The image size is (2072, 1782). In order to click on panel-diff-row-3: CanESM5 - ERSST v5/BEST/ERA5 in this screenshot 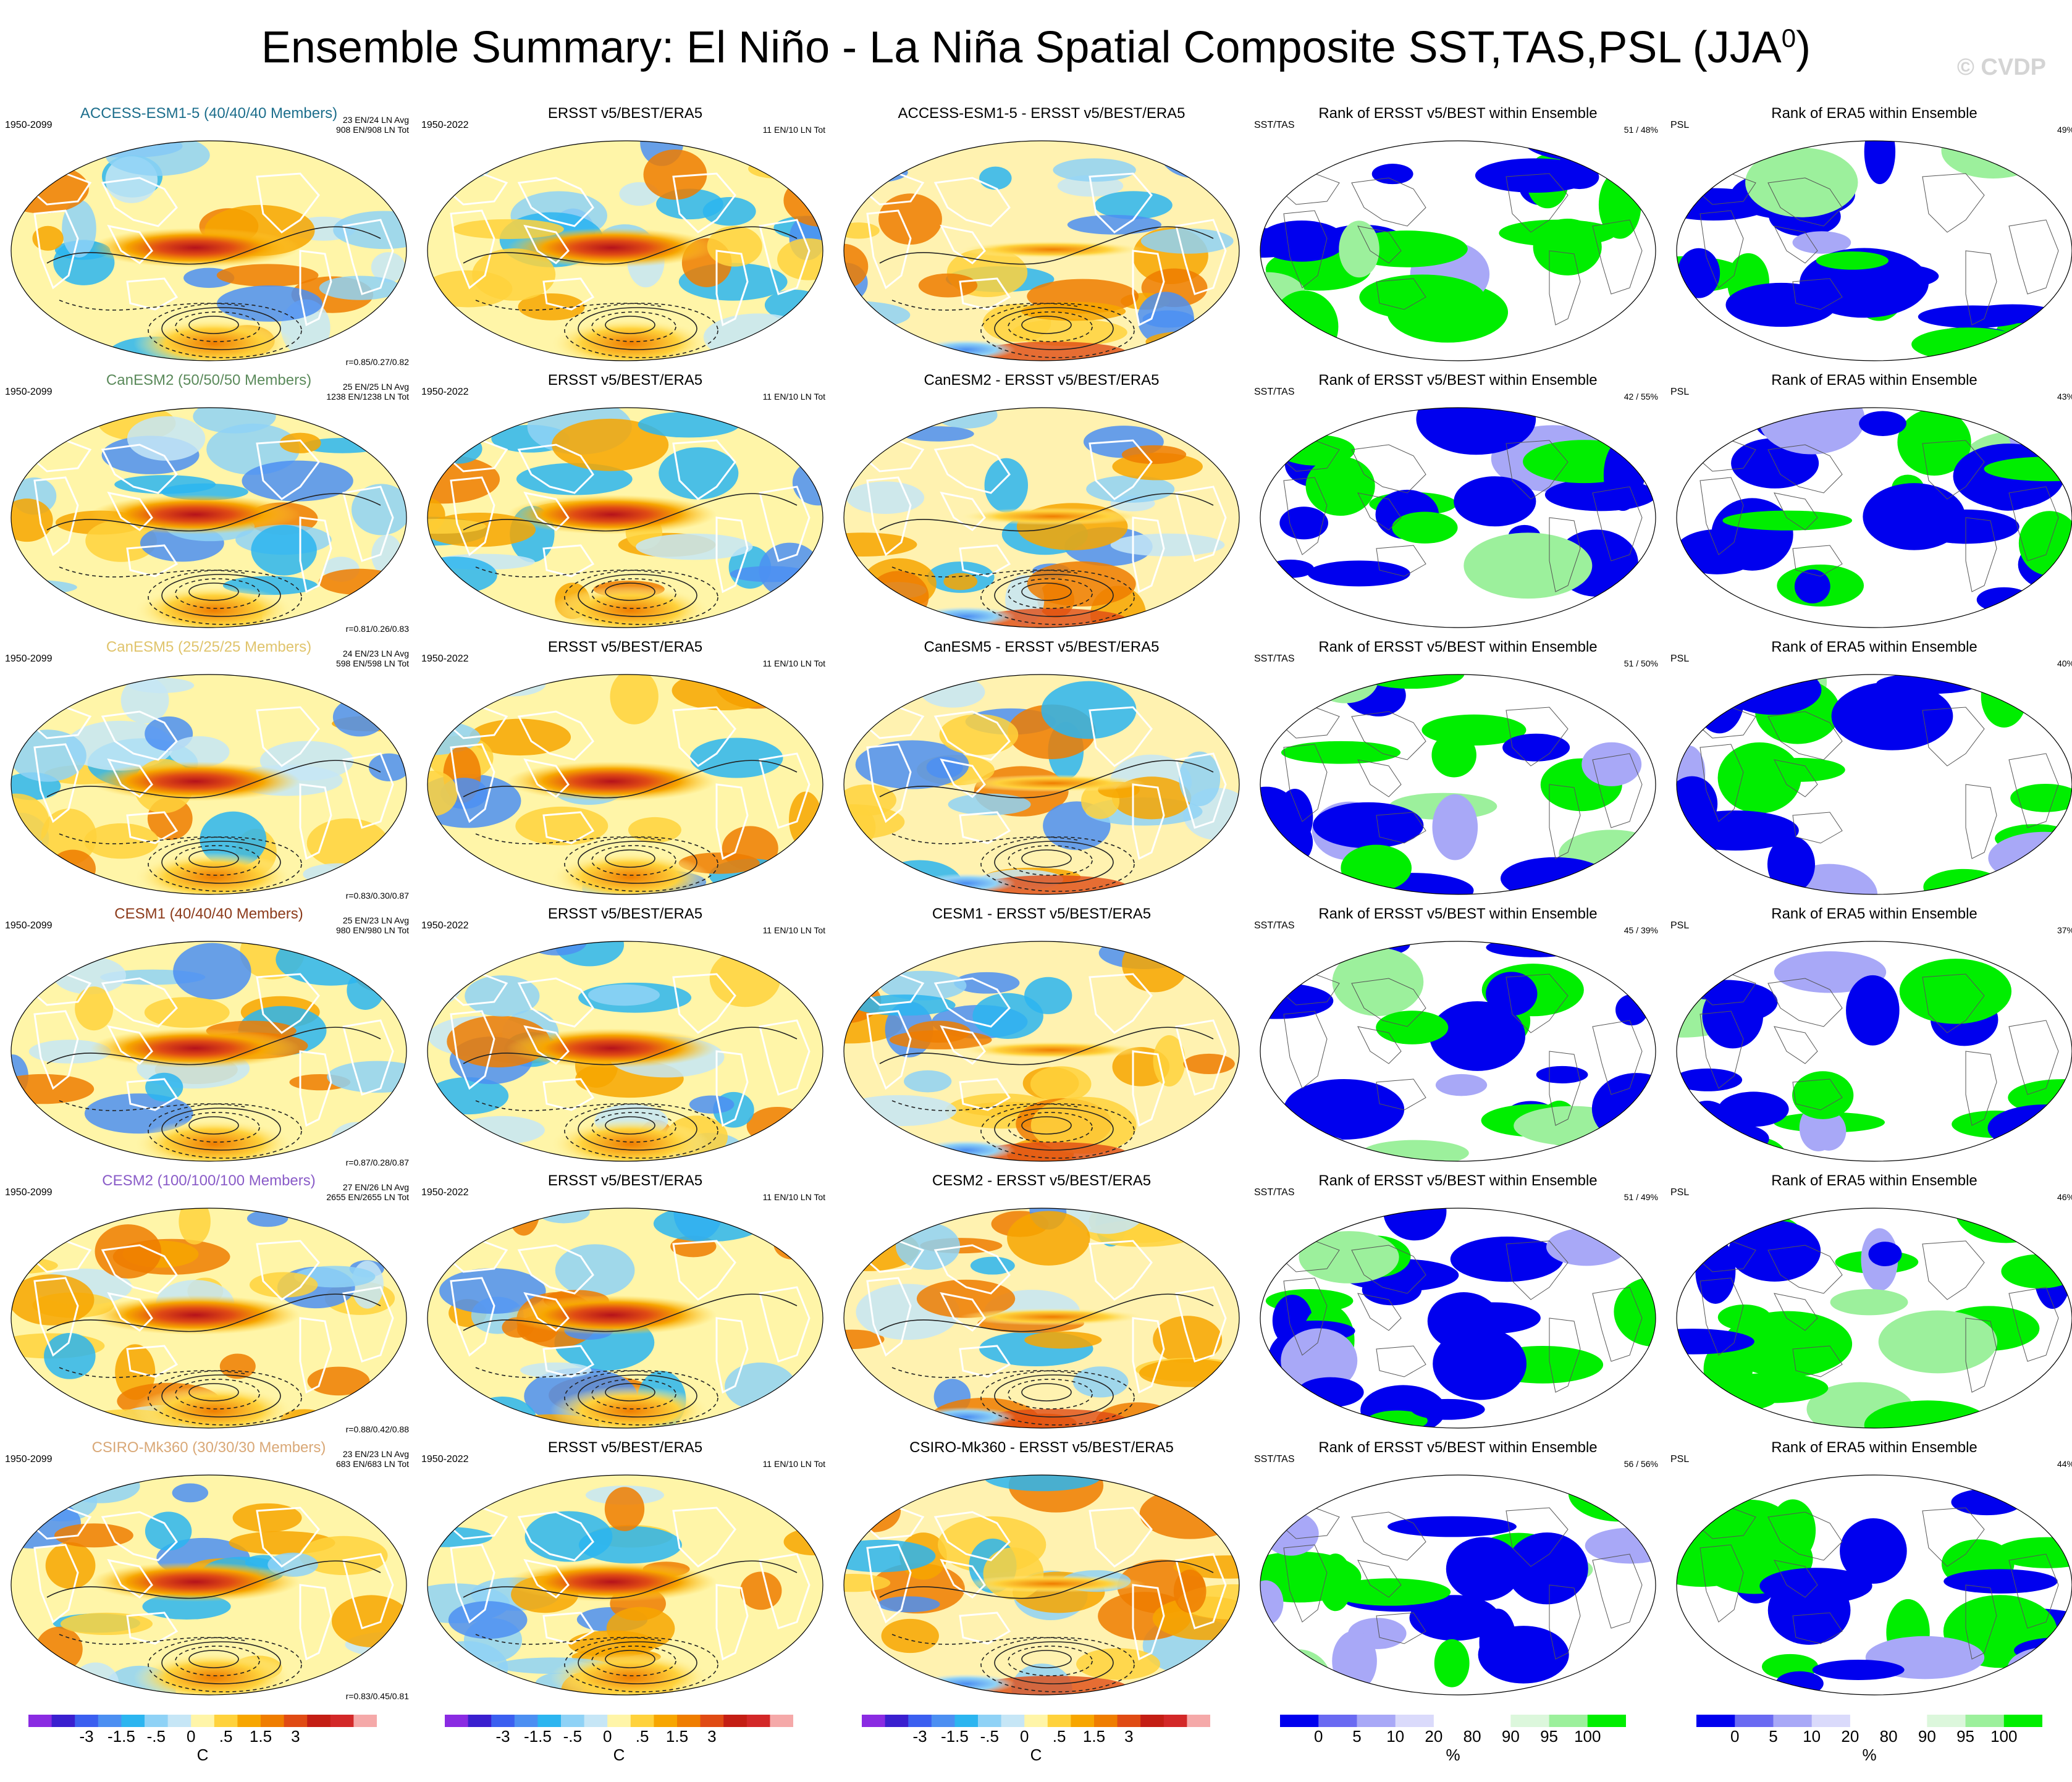, I will do `click(1041, 772)`.